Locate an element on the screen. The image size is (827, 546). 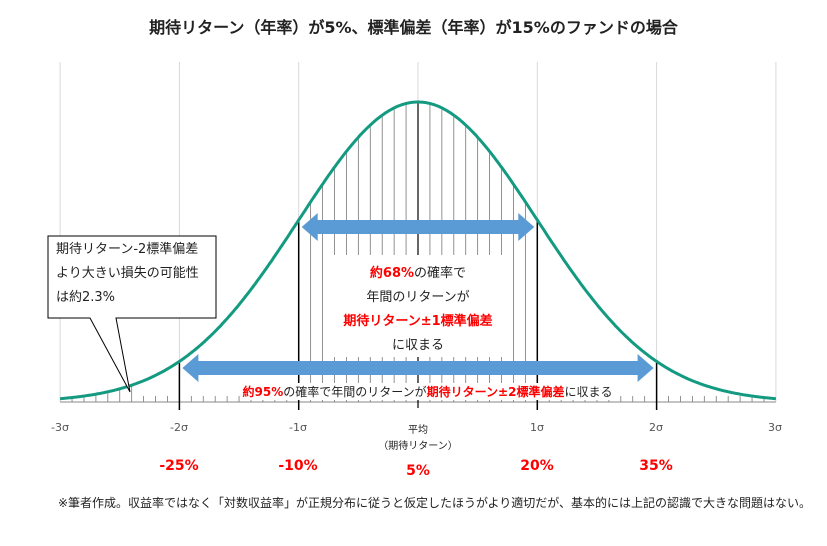
return-label: -25% is located at coordinates (179, 466).